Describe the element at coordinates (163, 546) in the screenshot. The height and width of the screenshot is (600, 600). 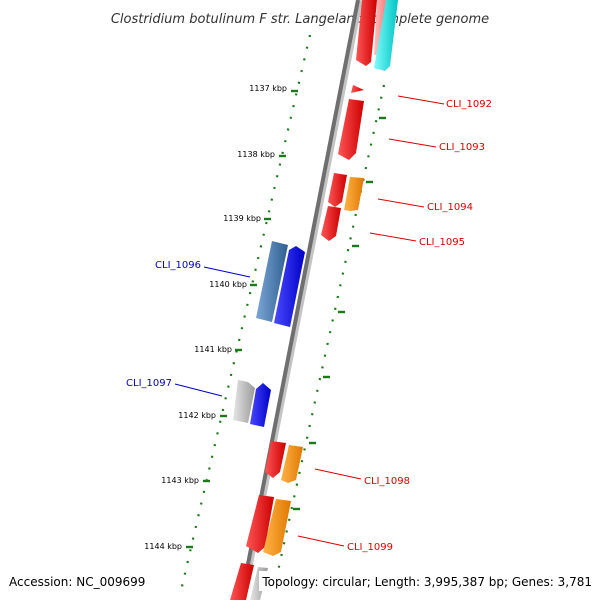
I see `ruler-tick-label: 1144 kbp` at that location.